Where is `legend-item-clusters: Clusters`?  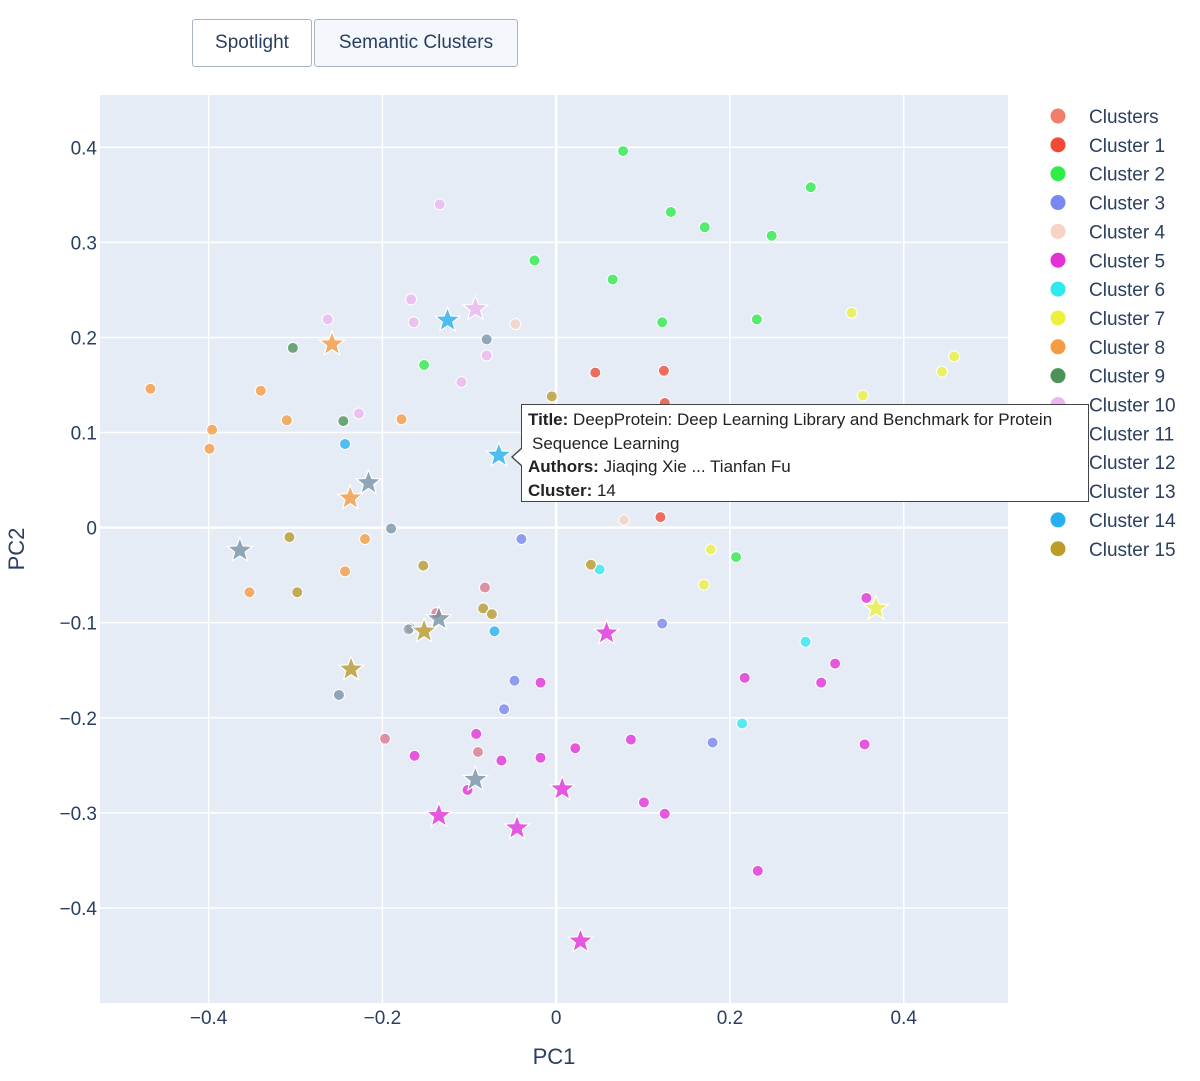 legend-item-clusters: Clusters is located at coordinates (1104, 117).